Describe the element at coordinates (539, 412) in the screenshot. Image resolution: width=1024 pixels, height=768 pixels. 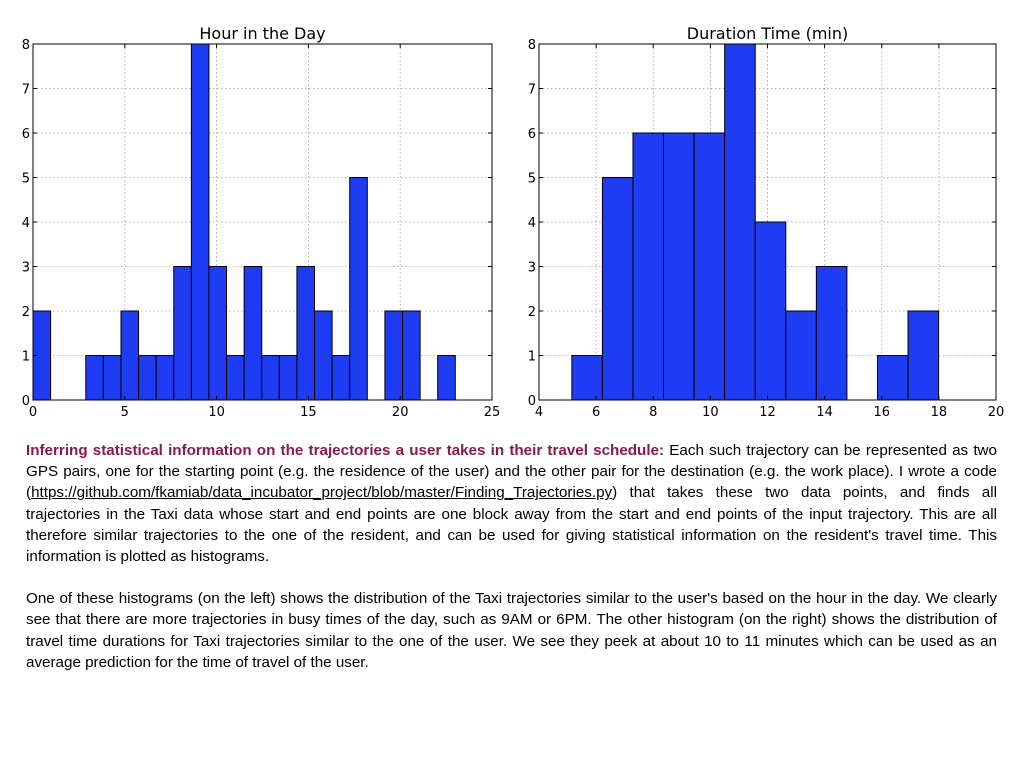
I see `x-tick-label: 4` at that location.